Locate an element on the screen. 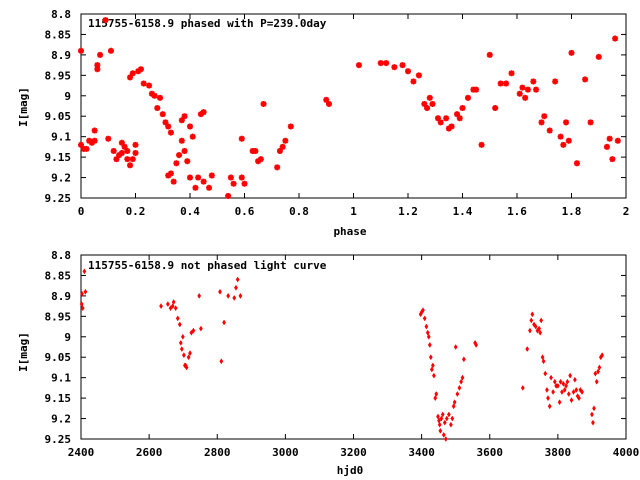 This screenshot has width=640, height=480. y-tick-label: 8.8 is located at coordinates (61, 255).